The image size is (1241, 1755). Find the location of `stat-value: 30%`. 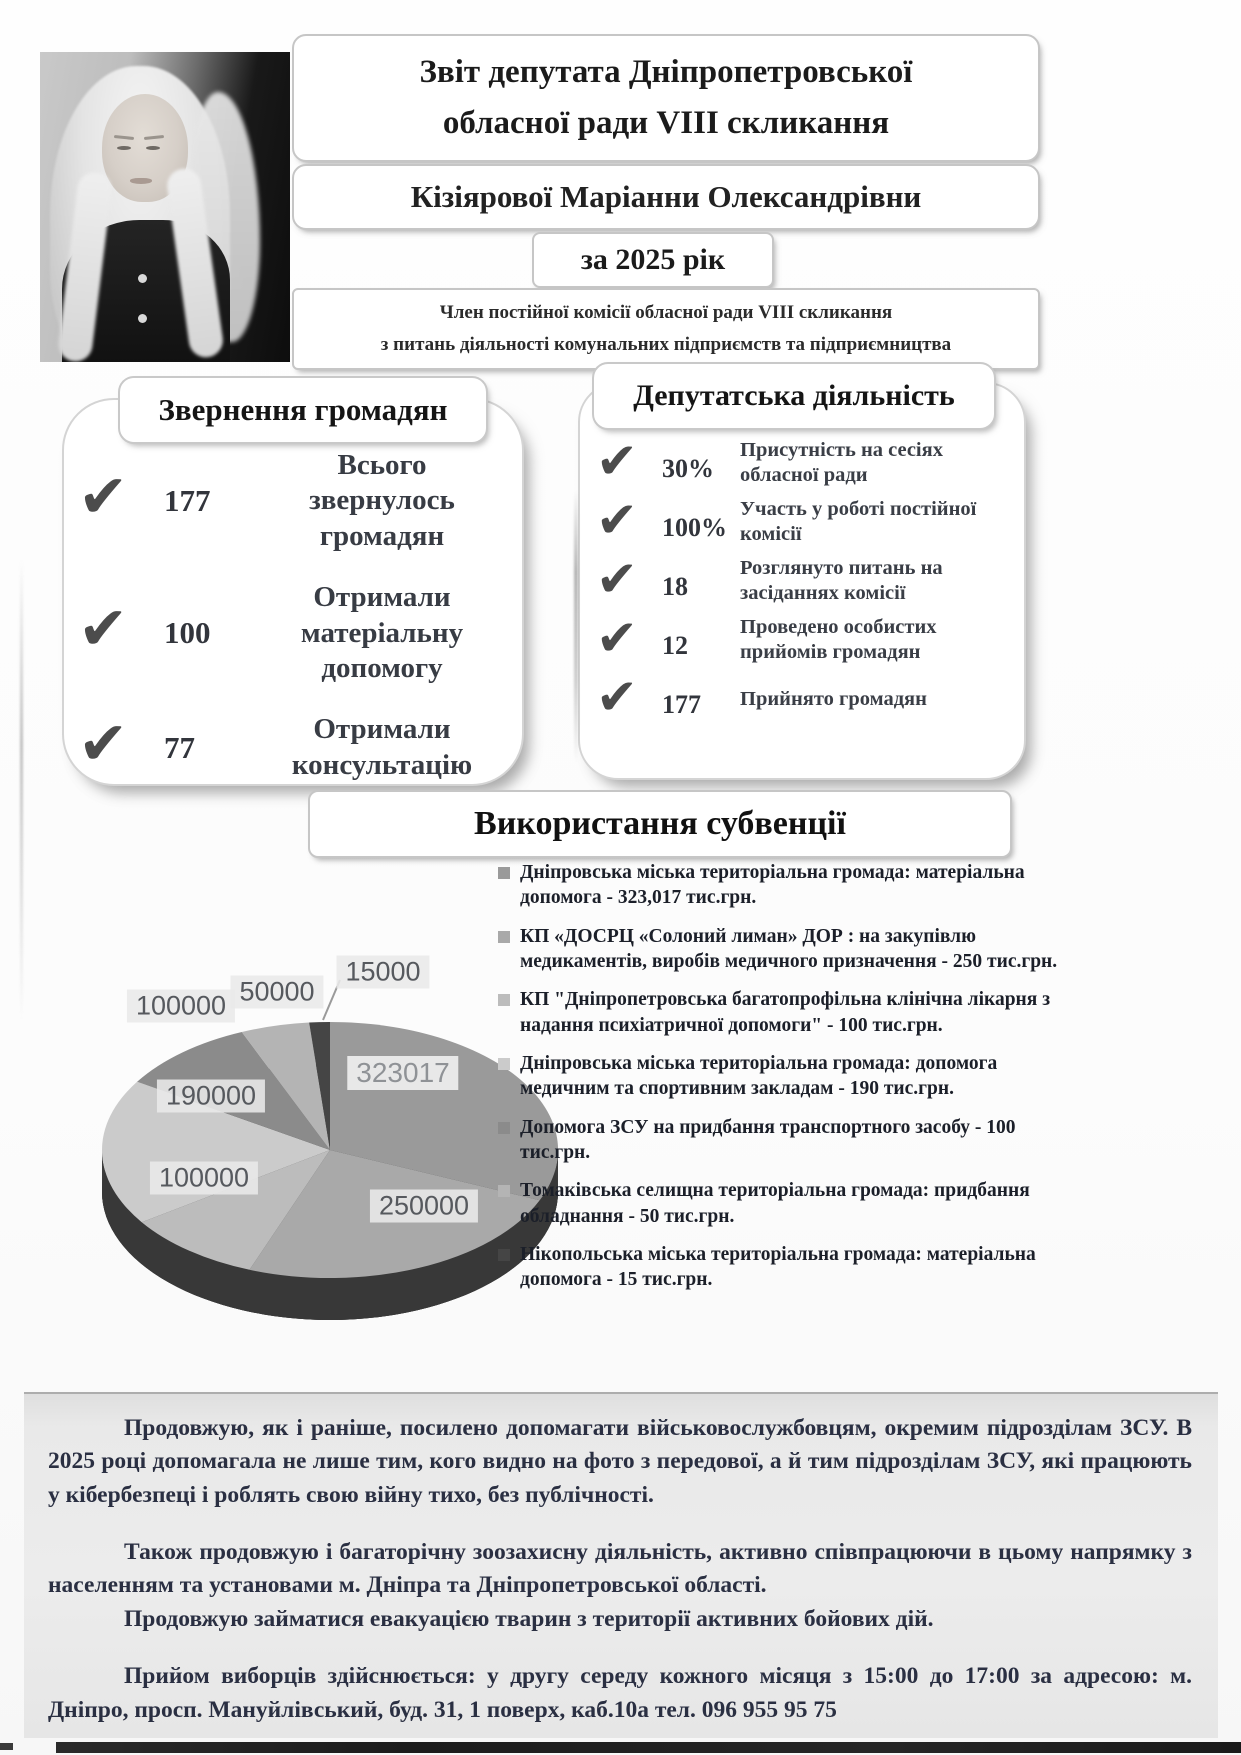

stat-value: 30% is located at coordinates (688, 468).